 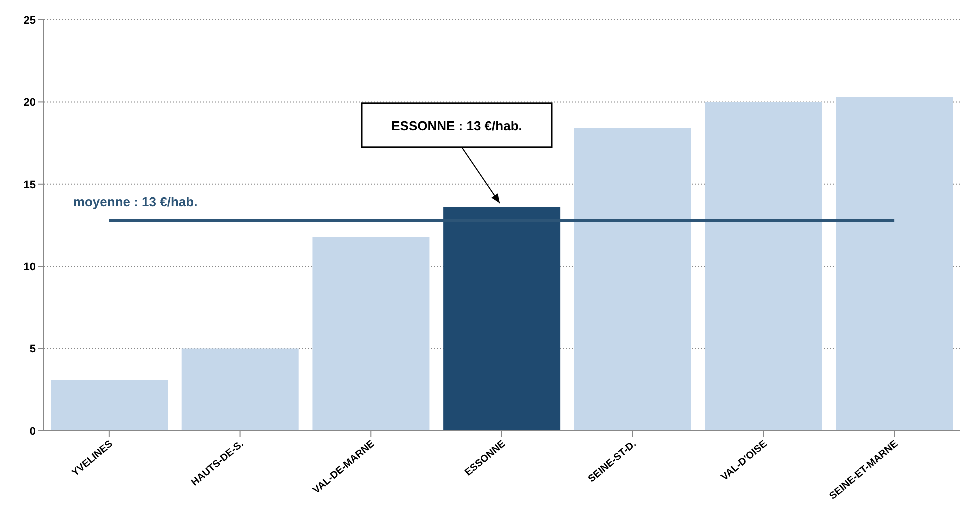 I want to click on y-tick-label: 5, so click(x=33, y=350).